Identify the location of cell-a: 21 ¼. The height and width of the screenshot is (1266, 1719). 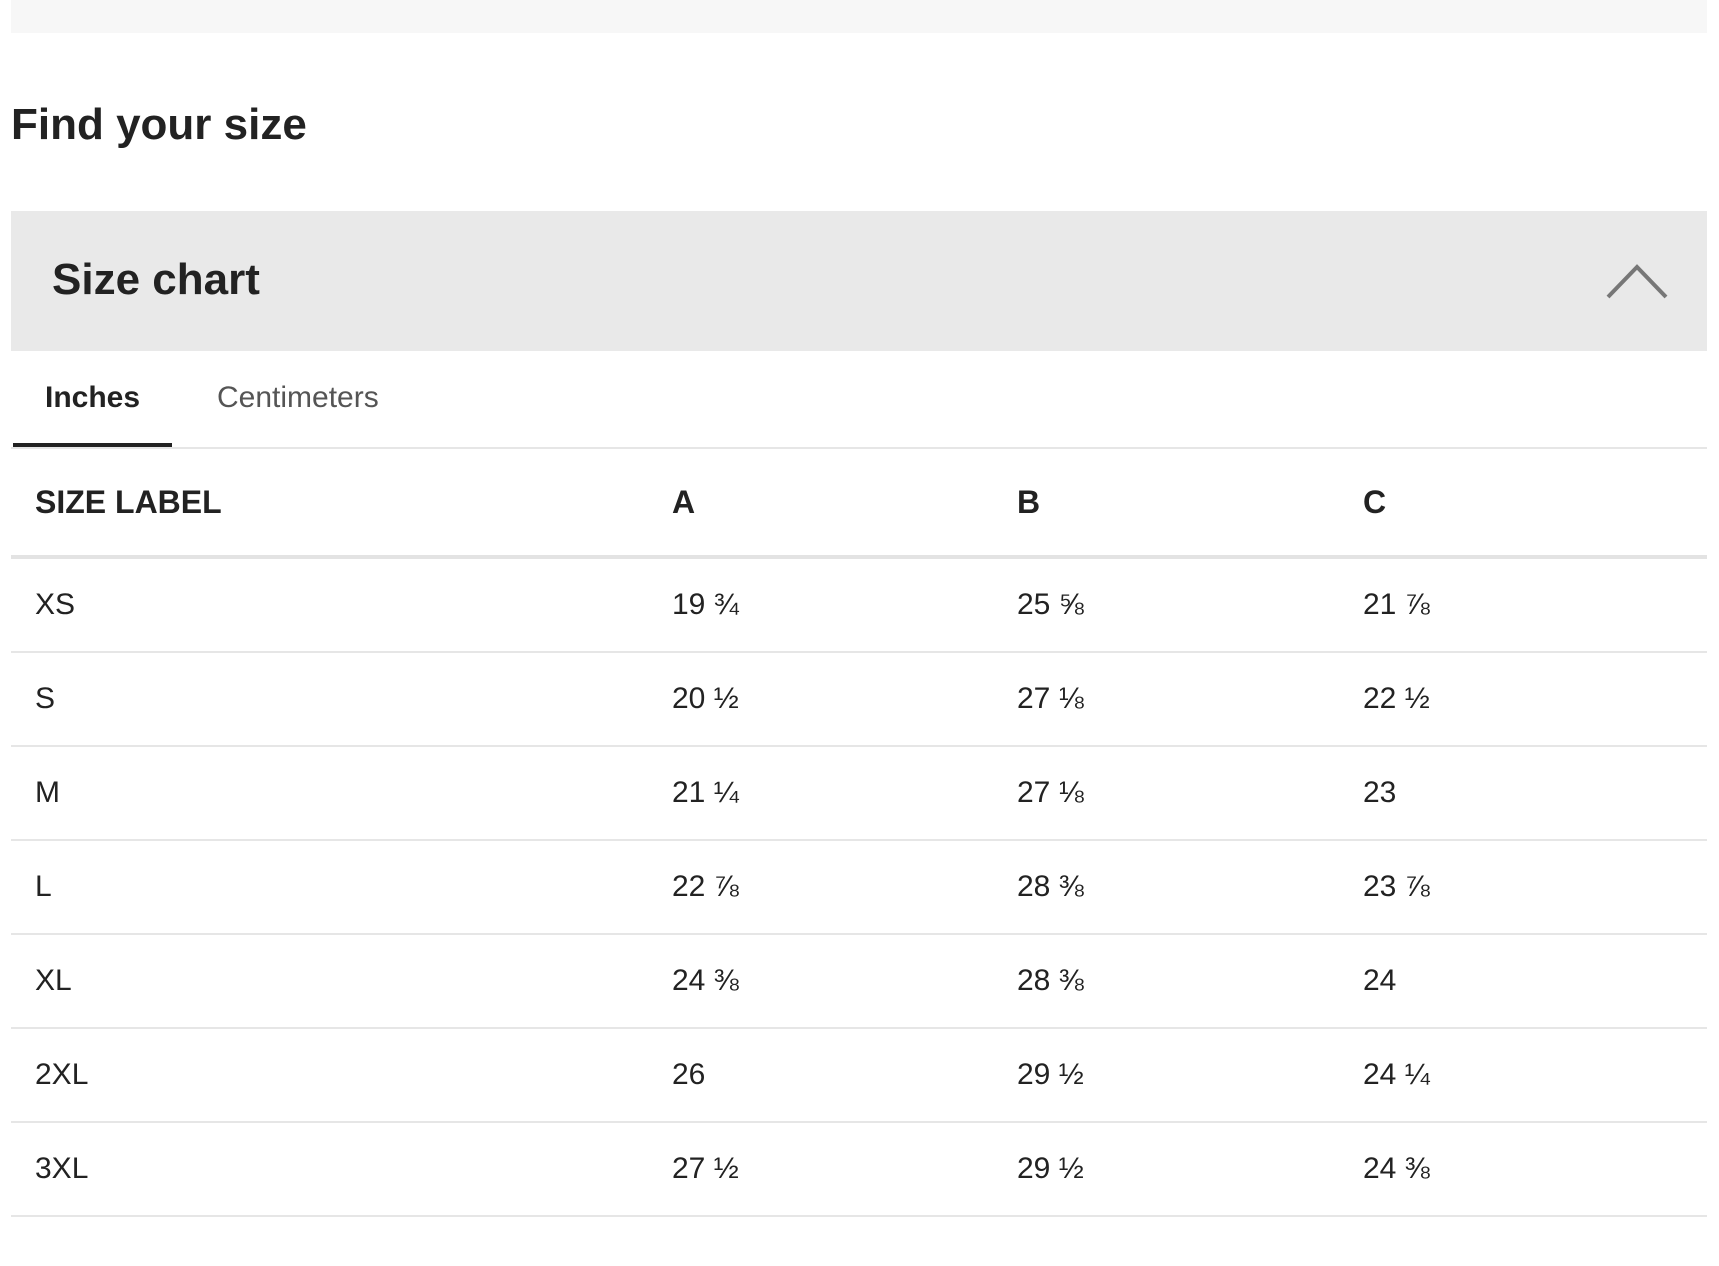
(844, 793).